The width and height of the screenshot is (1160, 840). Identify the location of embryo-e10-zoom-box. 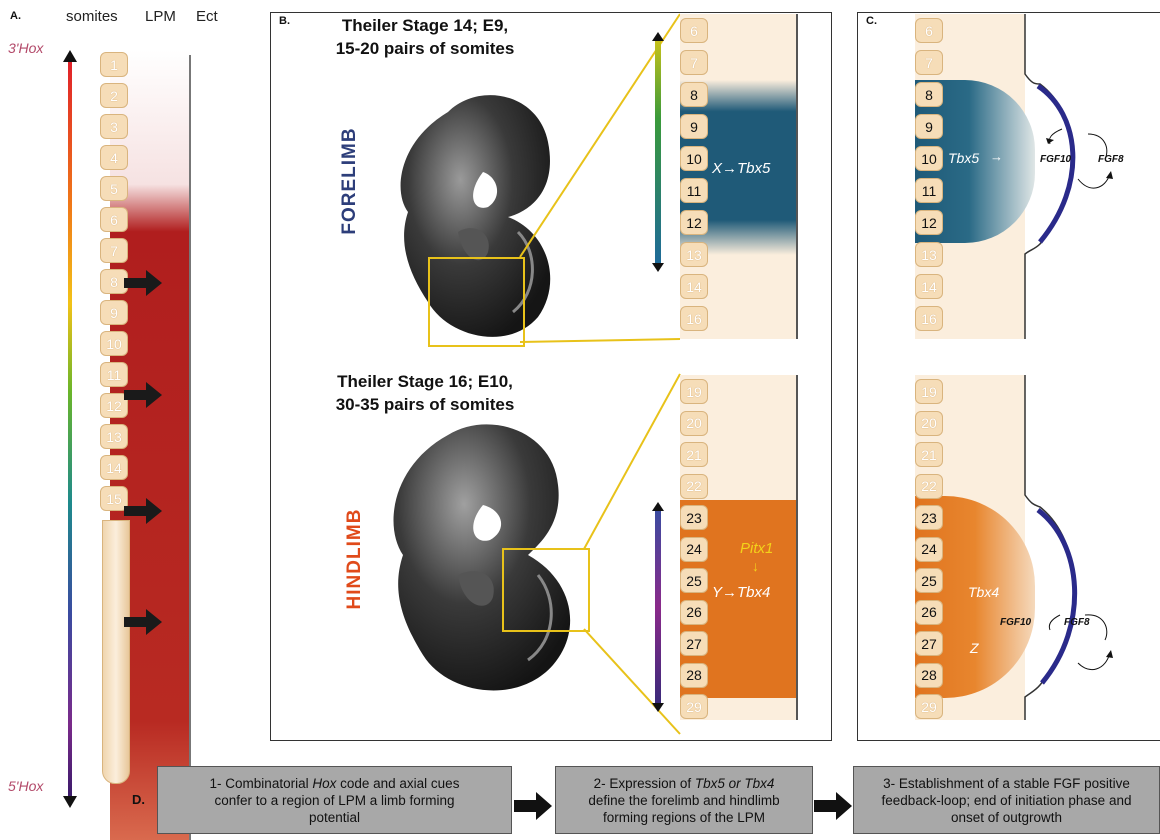
(546, 590).